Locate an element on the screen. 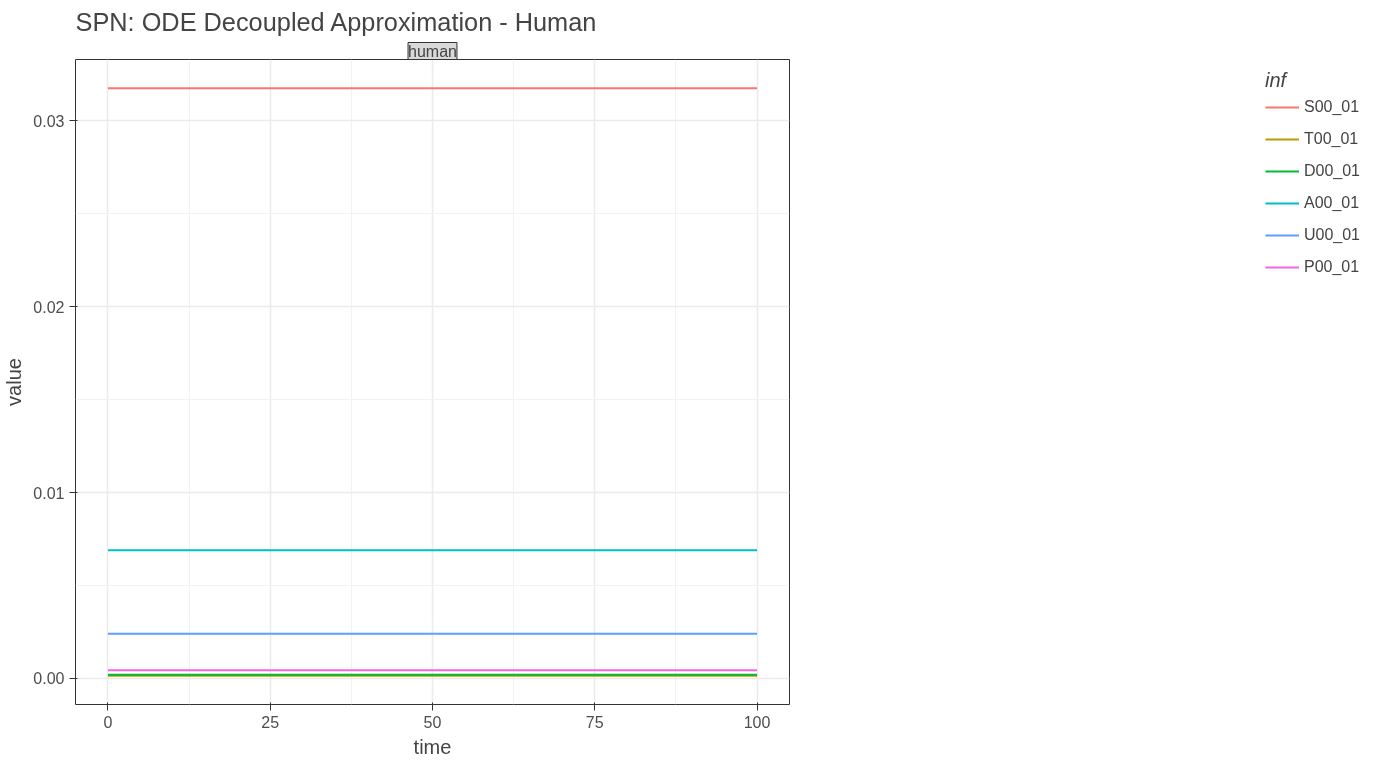  legend-label: S00_01 is located at coordinates (1331, 107).